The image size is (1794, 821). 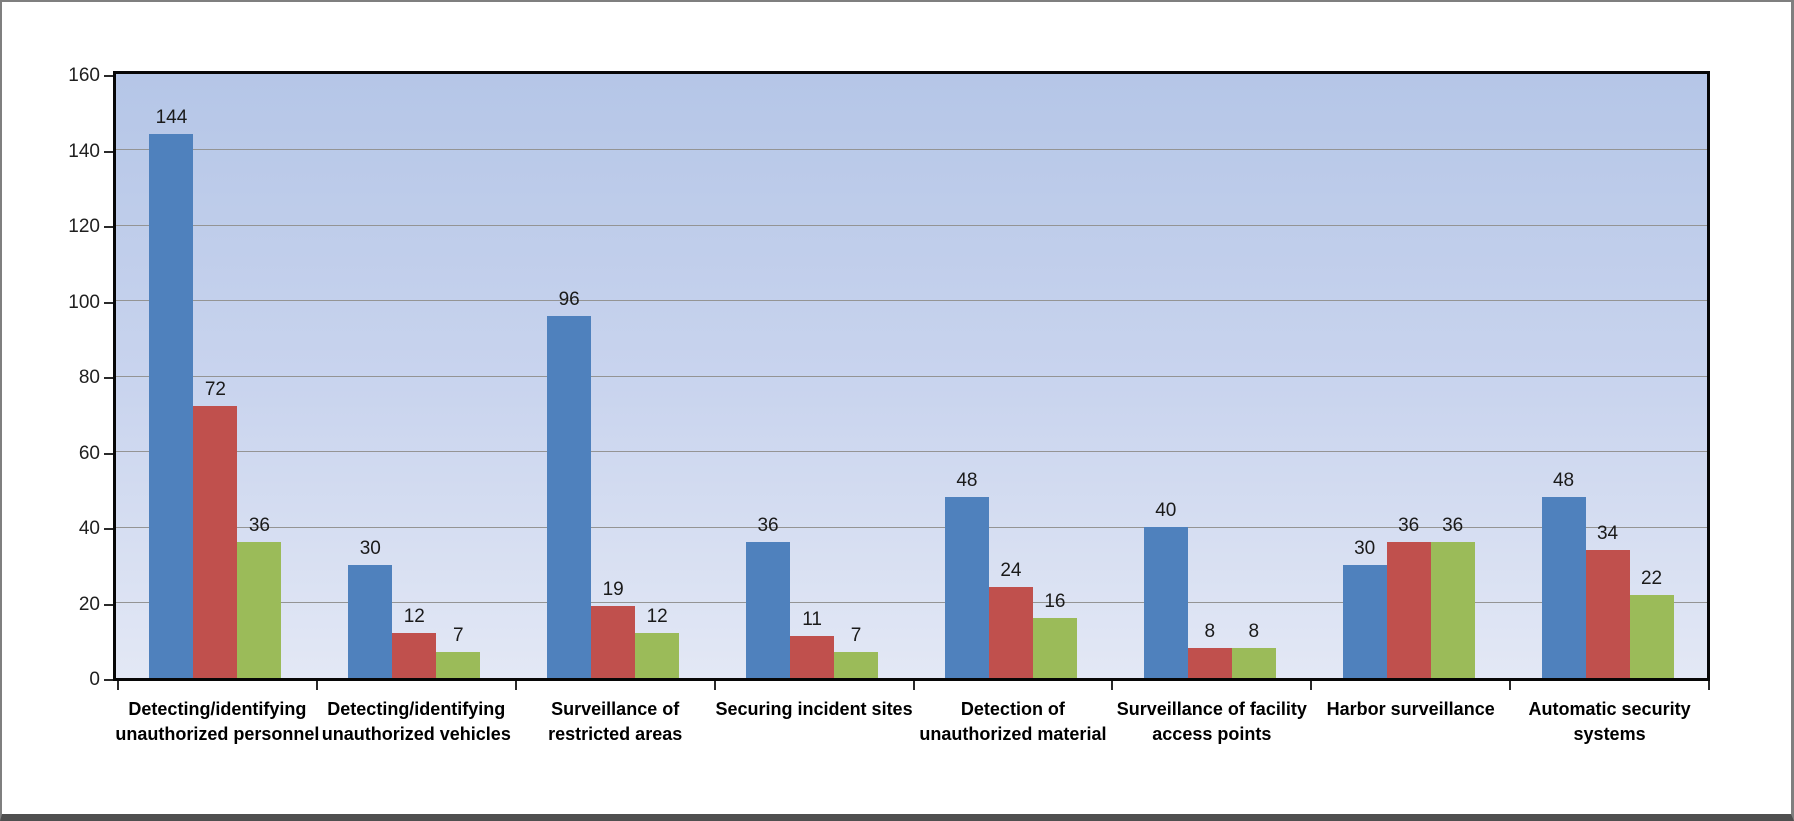 I want to click on bar-value-label-cat4-series1: 24, so click(x=1011, y=571).